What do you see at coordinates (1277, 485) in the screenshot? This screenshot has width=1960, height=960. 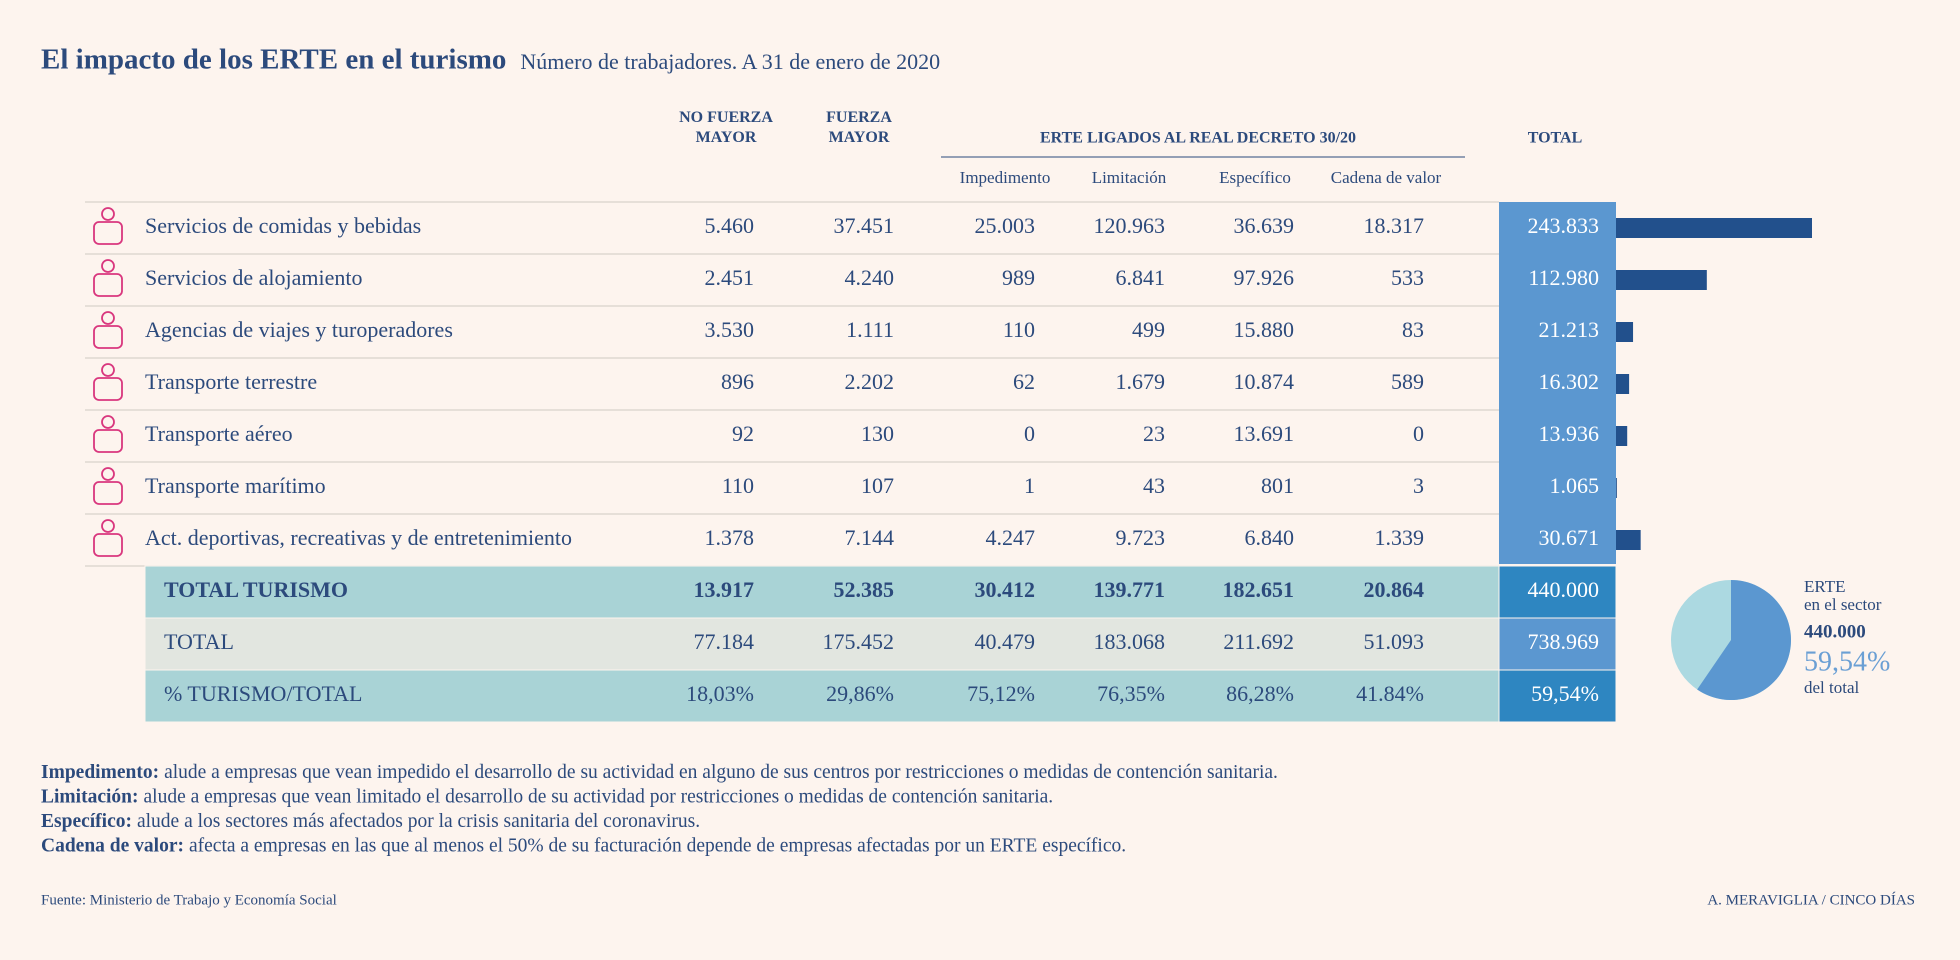 I see `cell: 801` at bounding box center [1277, 485].